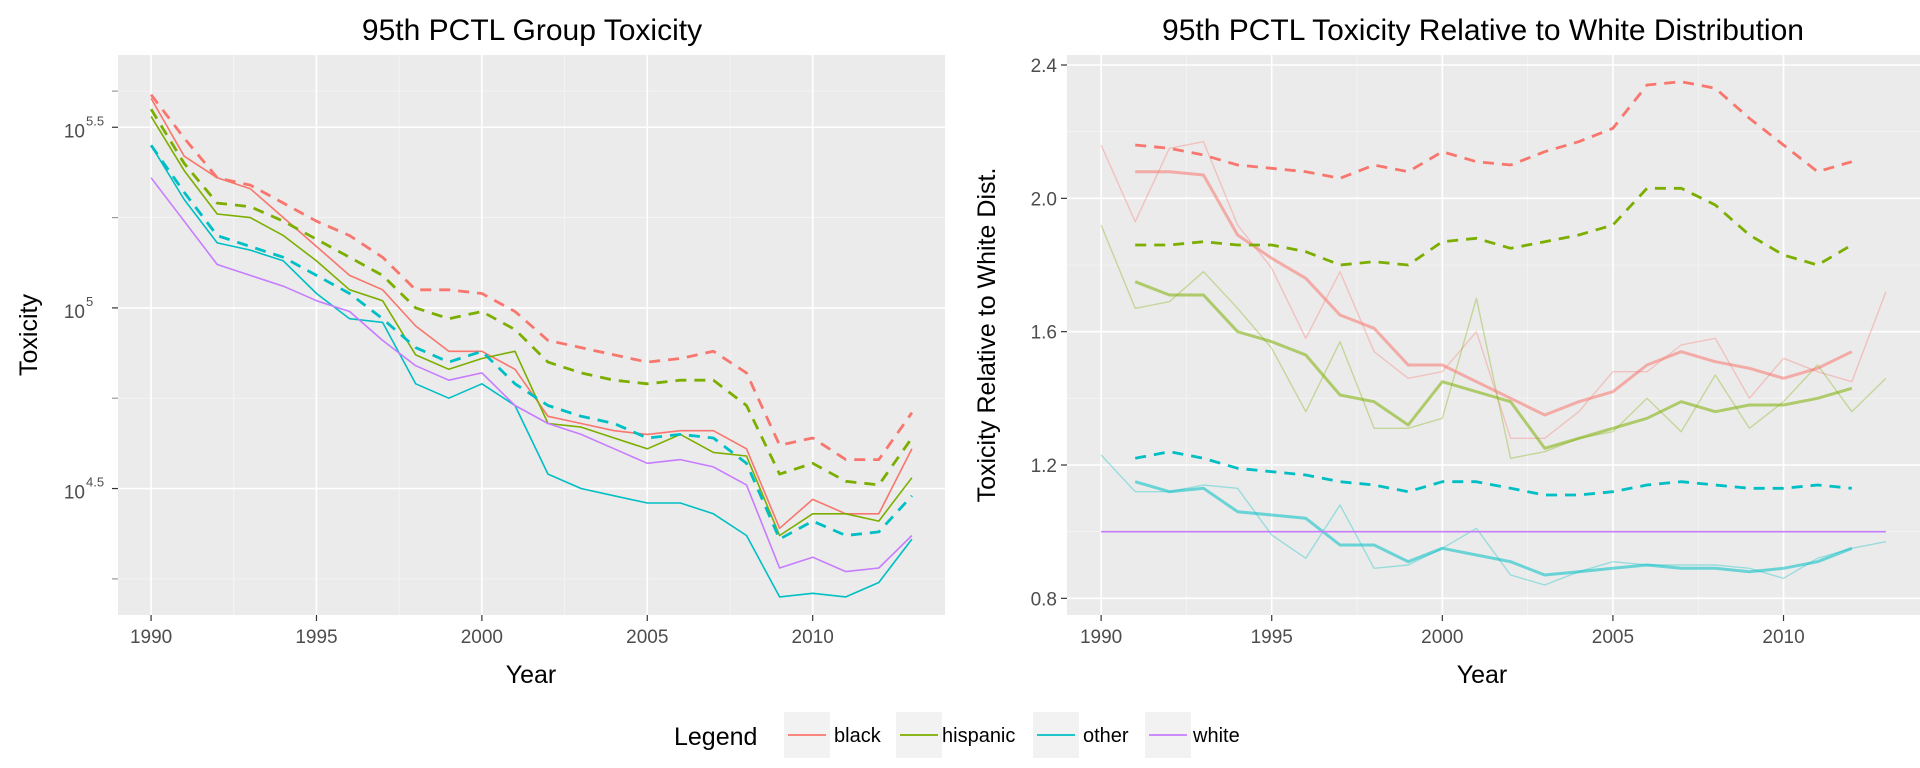 The width and height of the screenshot is (1920, 768). Describe the element at coordinates (1216, 736) in the screenshot. I see `legend-label-white: white` at that location.